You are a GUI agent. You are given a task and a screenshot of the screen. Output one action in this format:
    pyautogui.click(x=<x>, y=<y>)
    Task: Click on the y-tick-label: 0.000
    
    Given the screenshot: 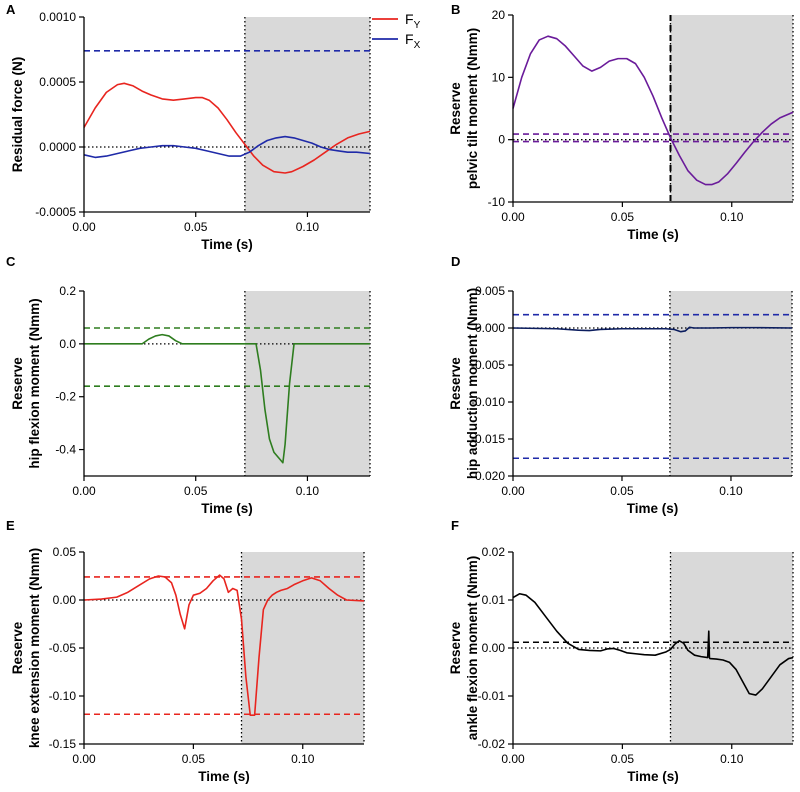 What is the action you would take?
    pyautogui.click(x=490, y=328)
    